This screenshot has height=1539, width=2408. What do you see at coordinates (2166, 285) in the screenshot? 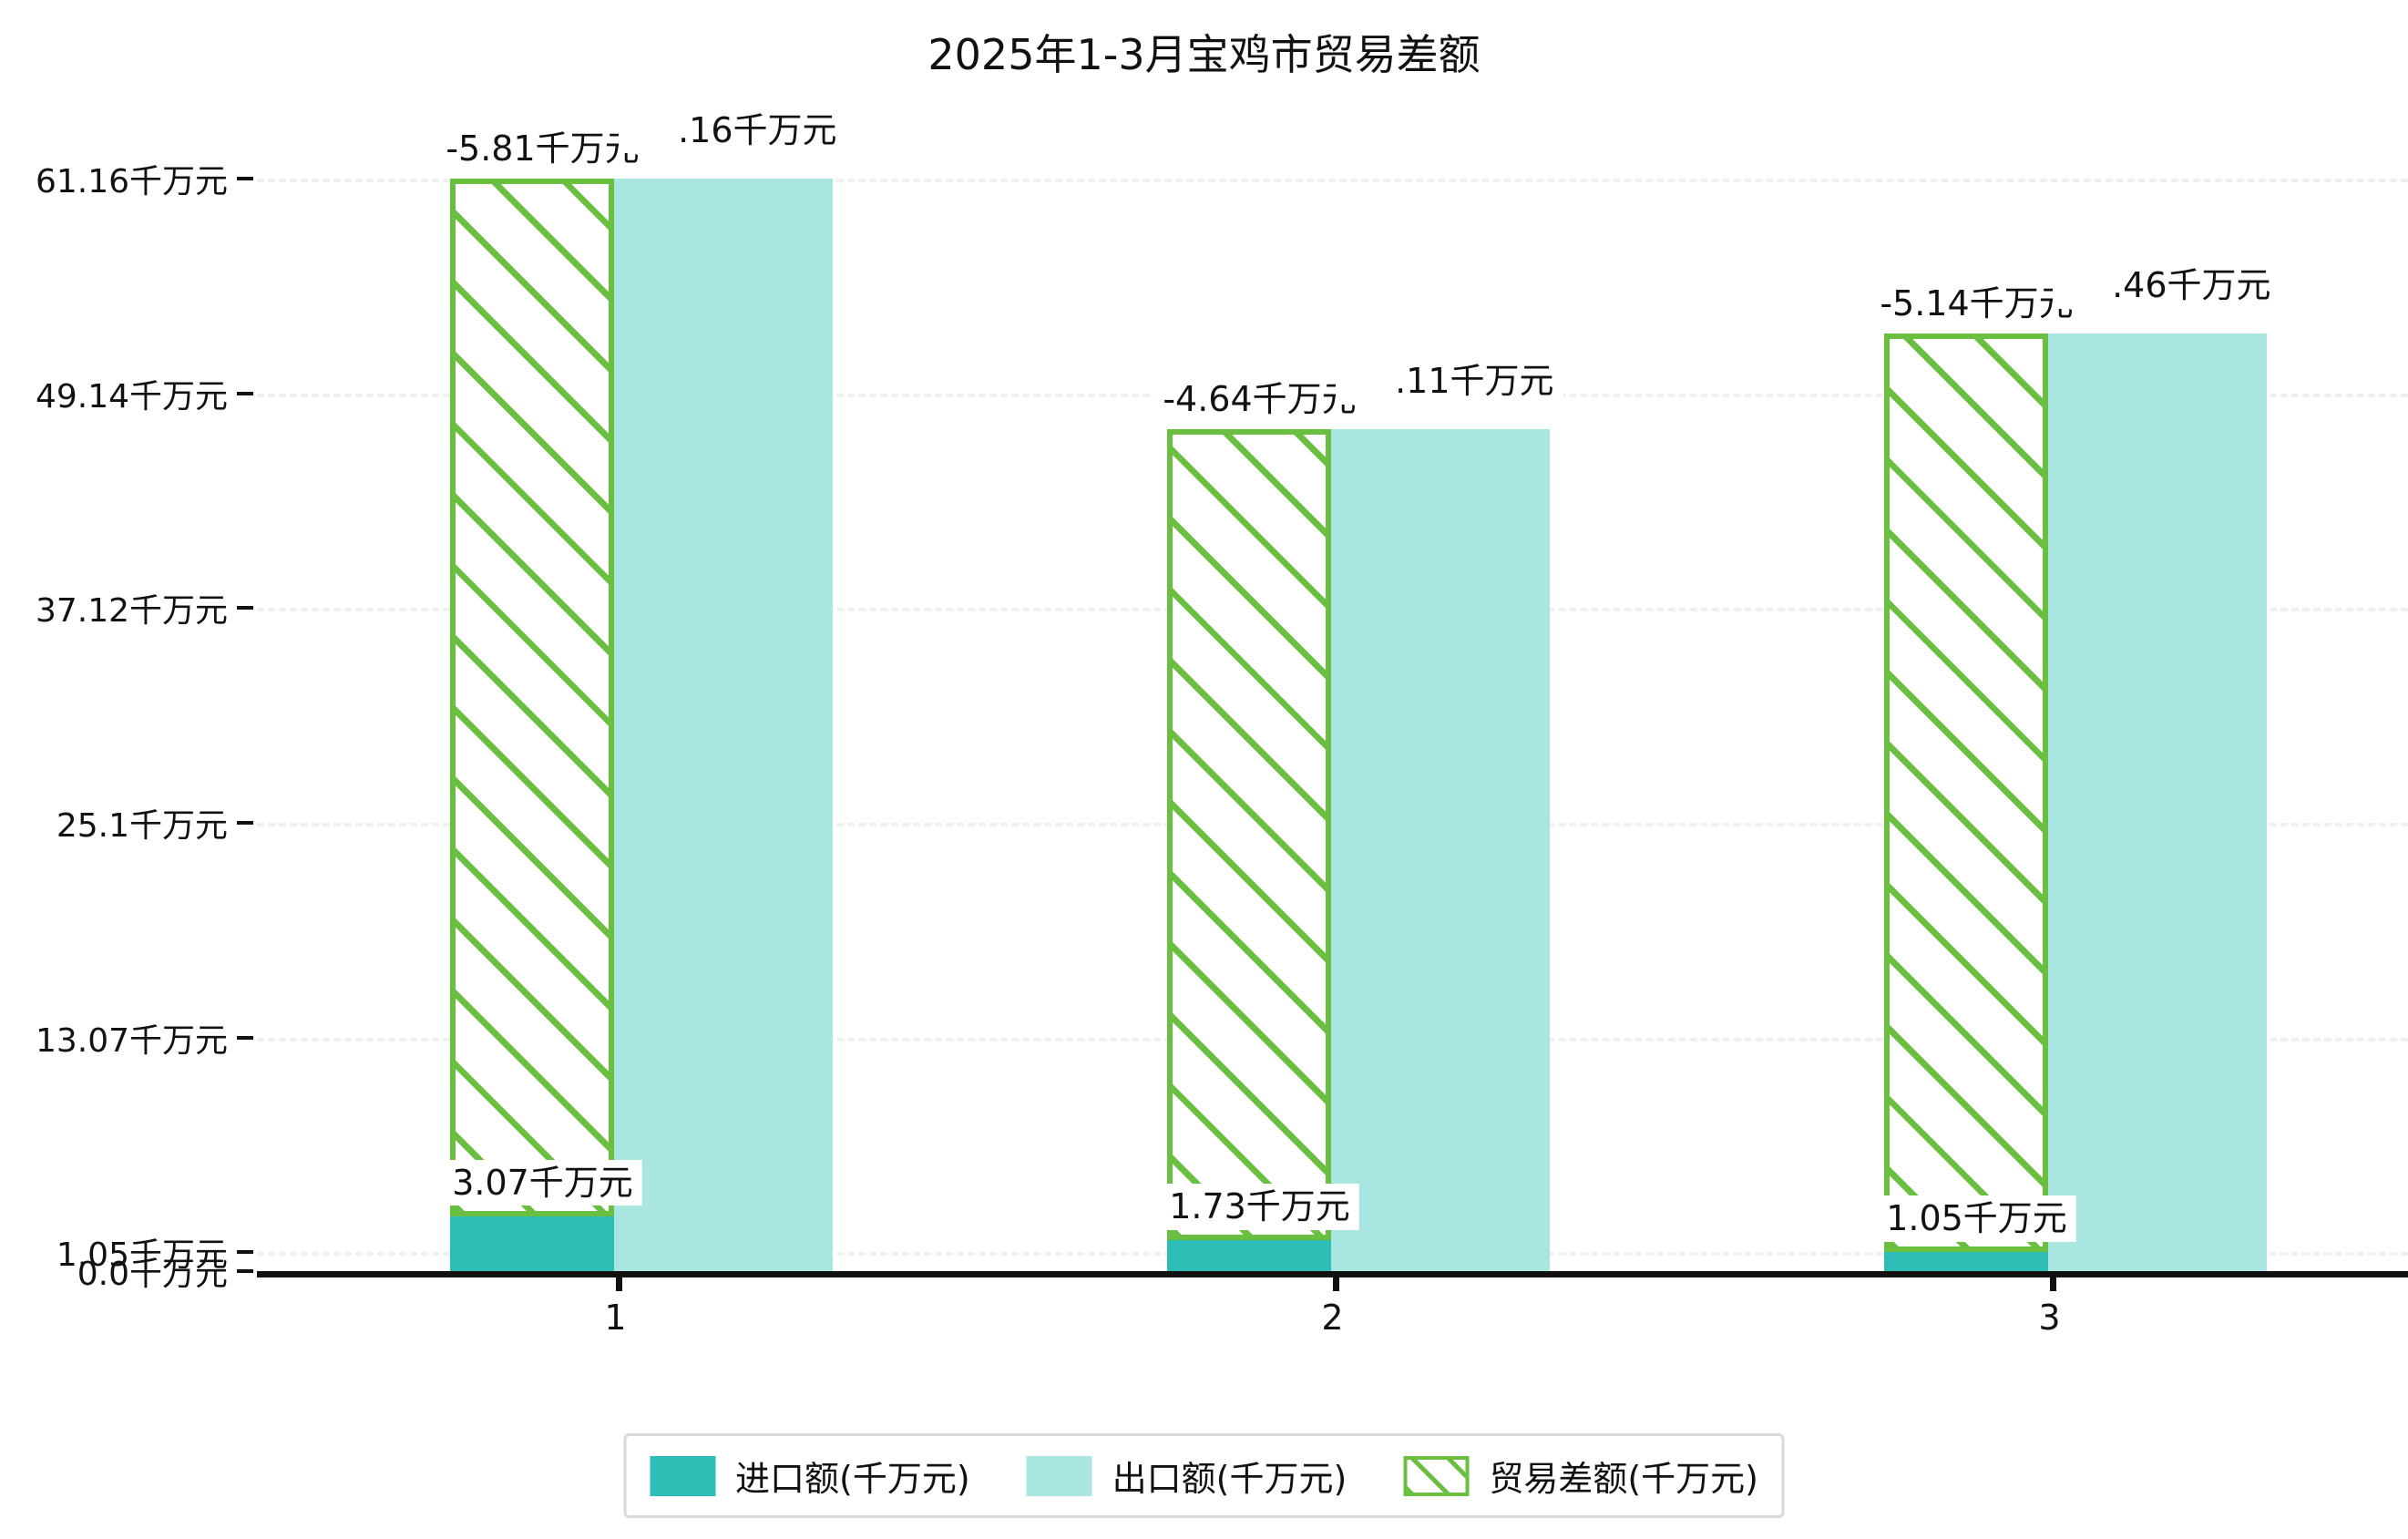
I see `value-label-export: .46千万元` at bounding box center [2166, 285].